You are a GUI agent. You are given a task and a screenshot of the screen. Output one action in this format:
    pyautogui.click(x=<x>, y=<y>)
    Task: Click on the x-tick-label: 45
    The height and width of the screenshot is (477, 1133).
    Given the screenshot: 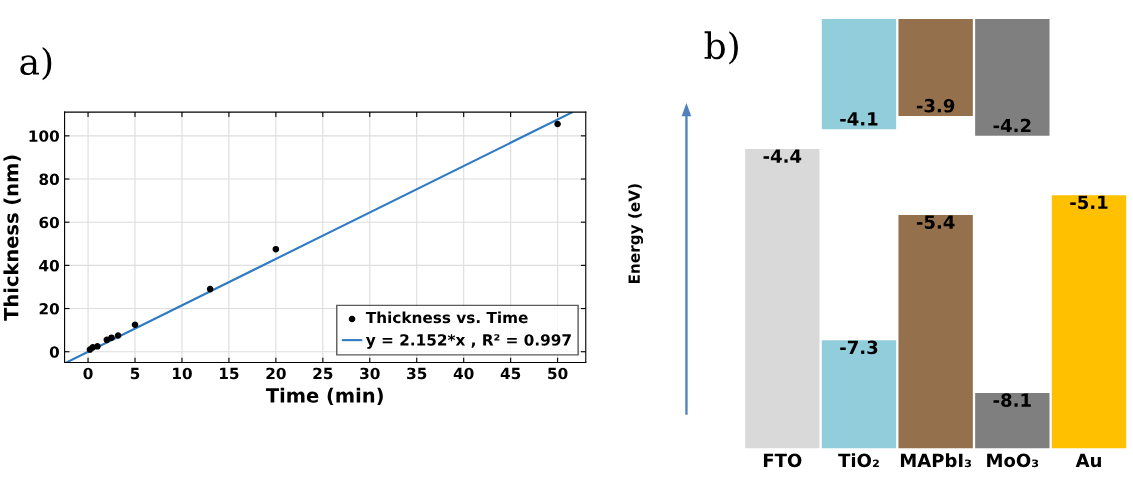 What is the action you would take?
    pyautogui.click(x=510, y=373)
    